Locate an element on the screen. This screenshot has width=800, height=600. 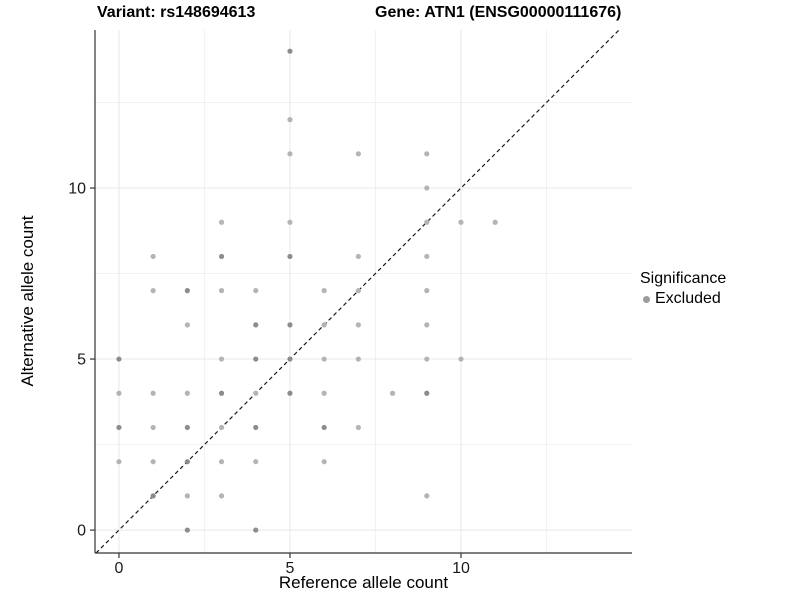
x-tick-label: 5 is located at coordinates (290, 568).